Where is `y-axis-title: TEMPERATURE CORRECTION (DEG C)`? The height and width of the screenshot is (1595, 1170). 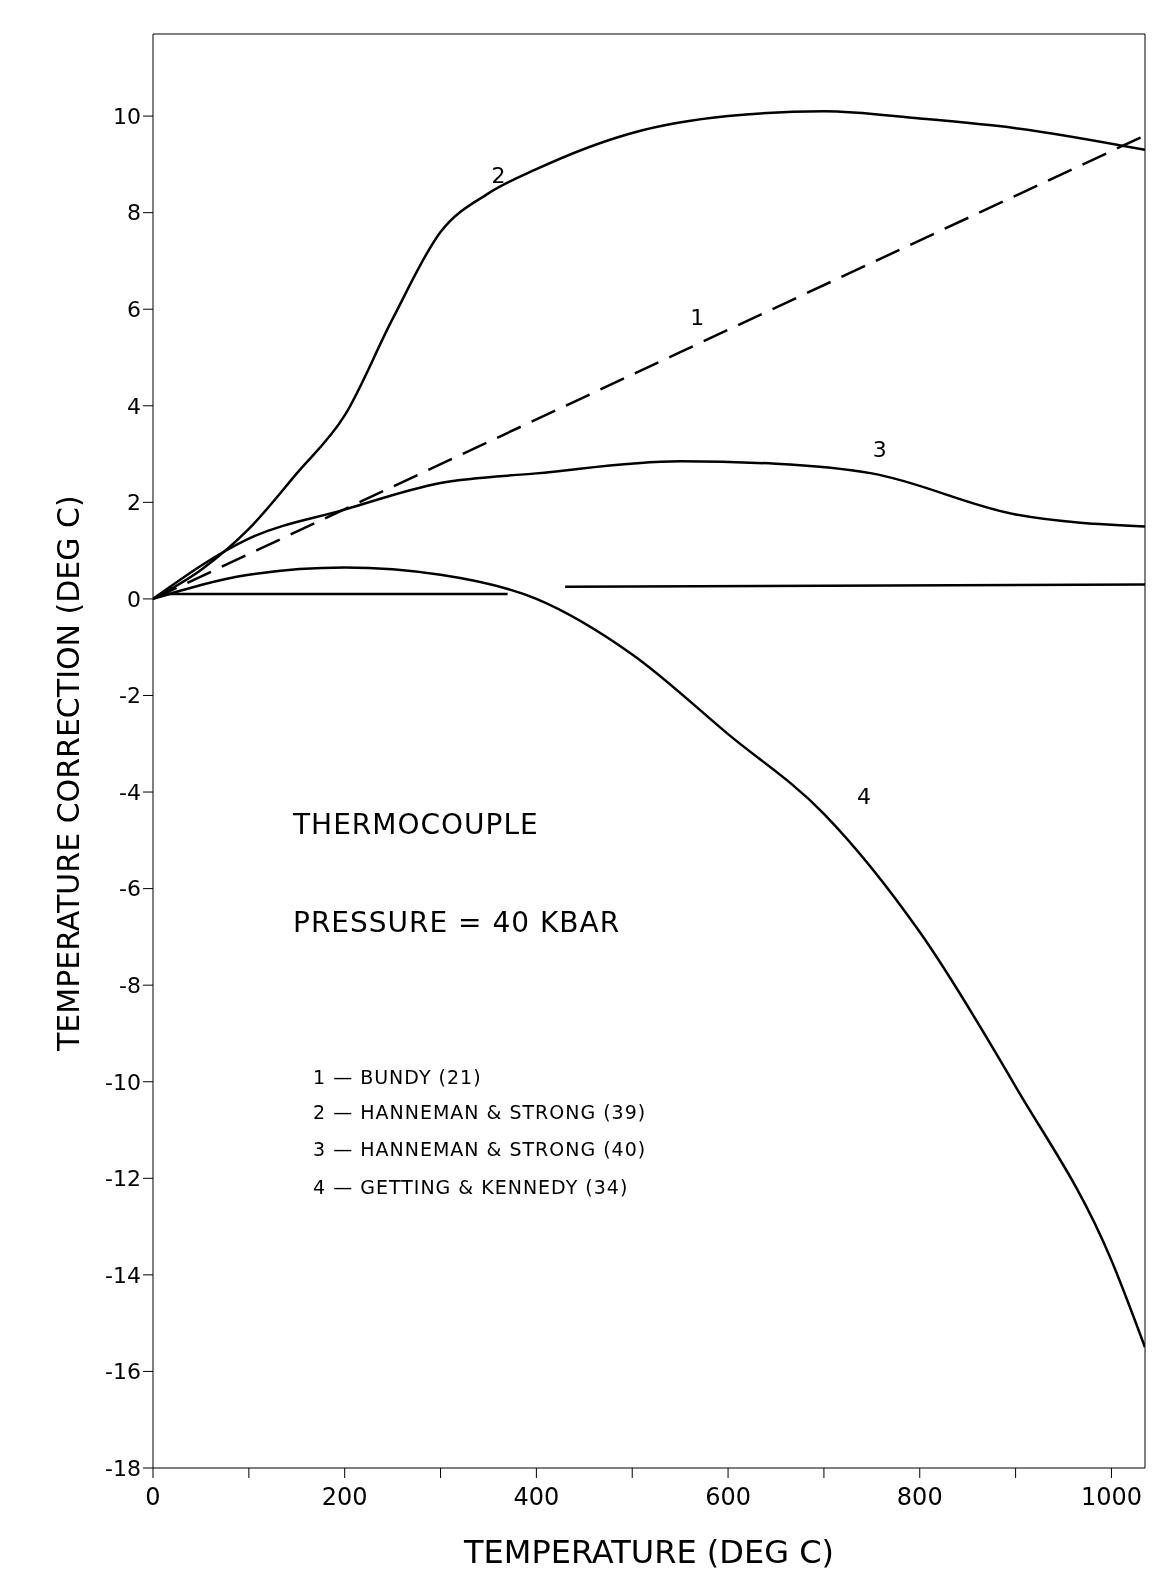
y-axis-title: TEMPERATURE CORRECTION (DEG C) is located at coordinates (68, 773).